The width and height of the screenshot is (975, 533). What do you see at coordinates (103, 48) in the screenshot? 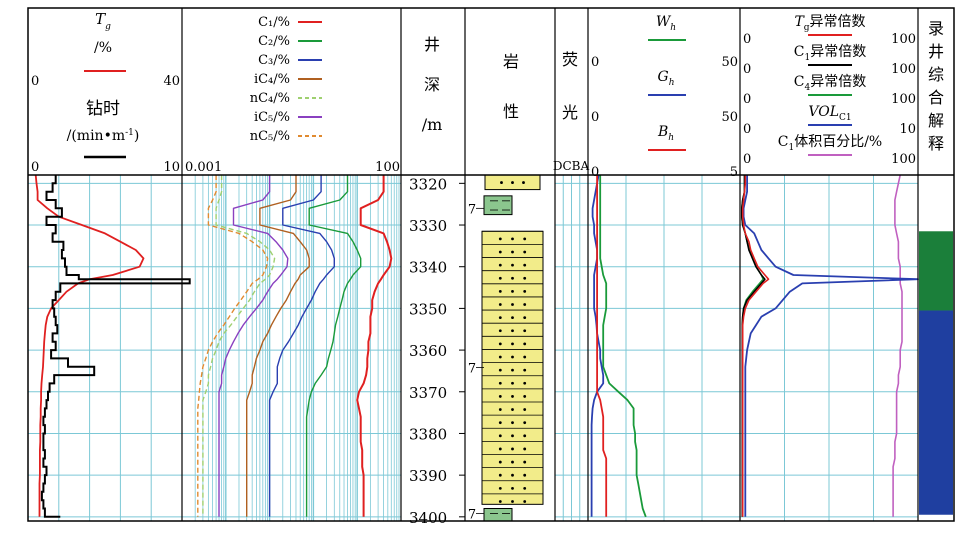
I see `tg-unit: /%` at bounding box center [103, 48].